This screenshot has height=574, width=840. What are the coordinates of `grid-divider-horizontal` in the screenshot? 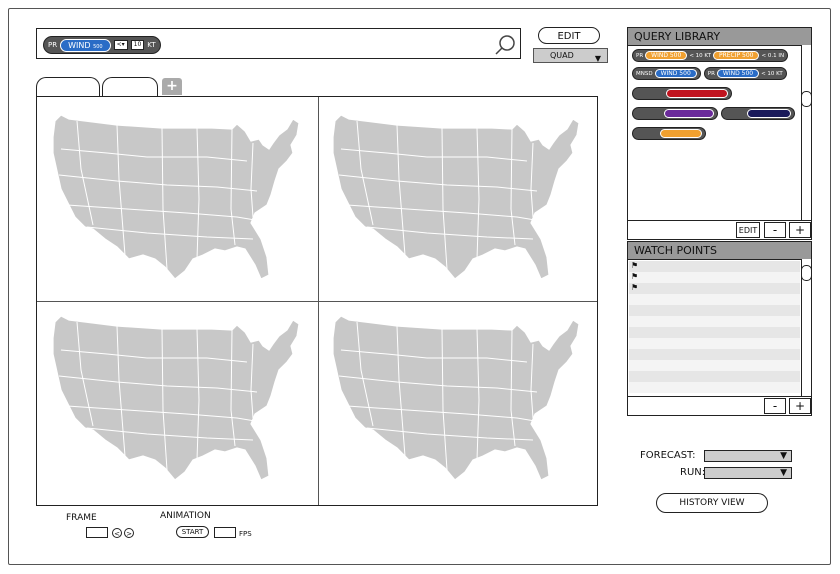 It's located at (317, 301).